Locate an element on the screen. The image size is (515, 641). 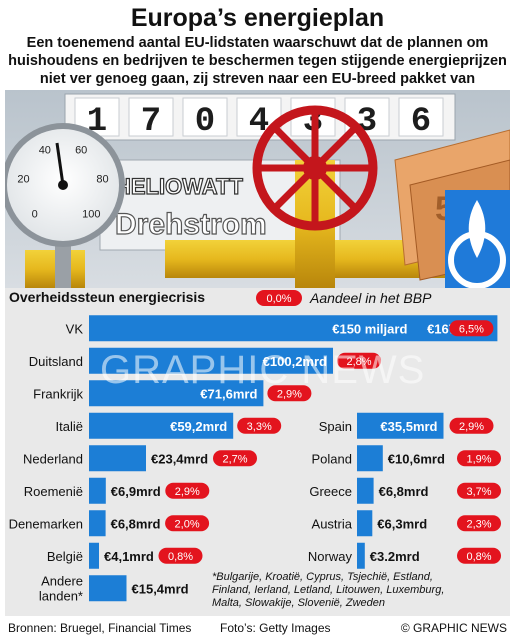
category-label: VK is located at coordinates (75, 328).